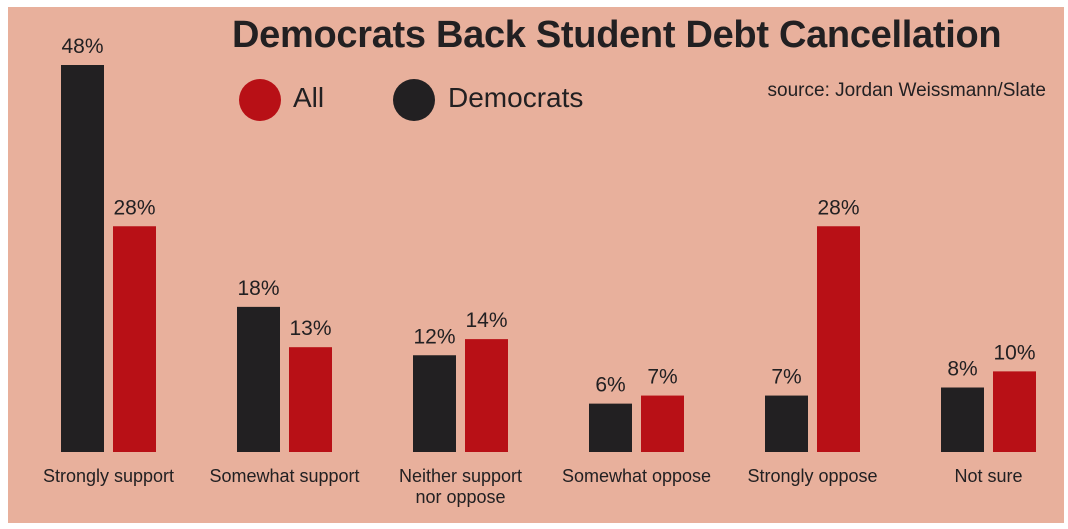 This screenshot has width=1068, height=529. What do you see at coordinates (434, 336) in the screenshot?
I see `data-label-democrats: 12%` at bounding box center [434, 336].